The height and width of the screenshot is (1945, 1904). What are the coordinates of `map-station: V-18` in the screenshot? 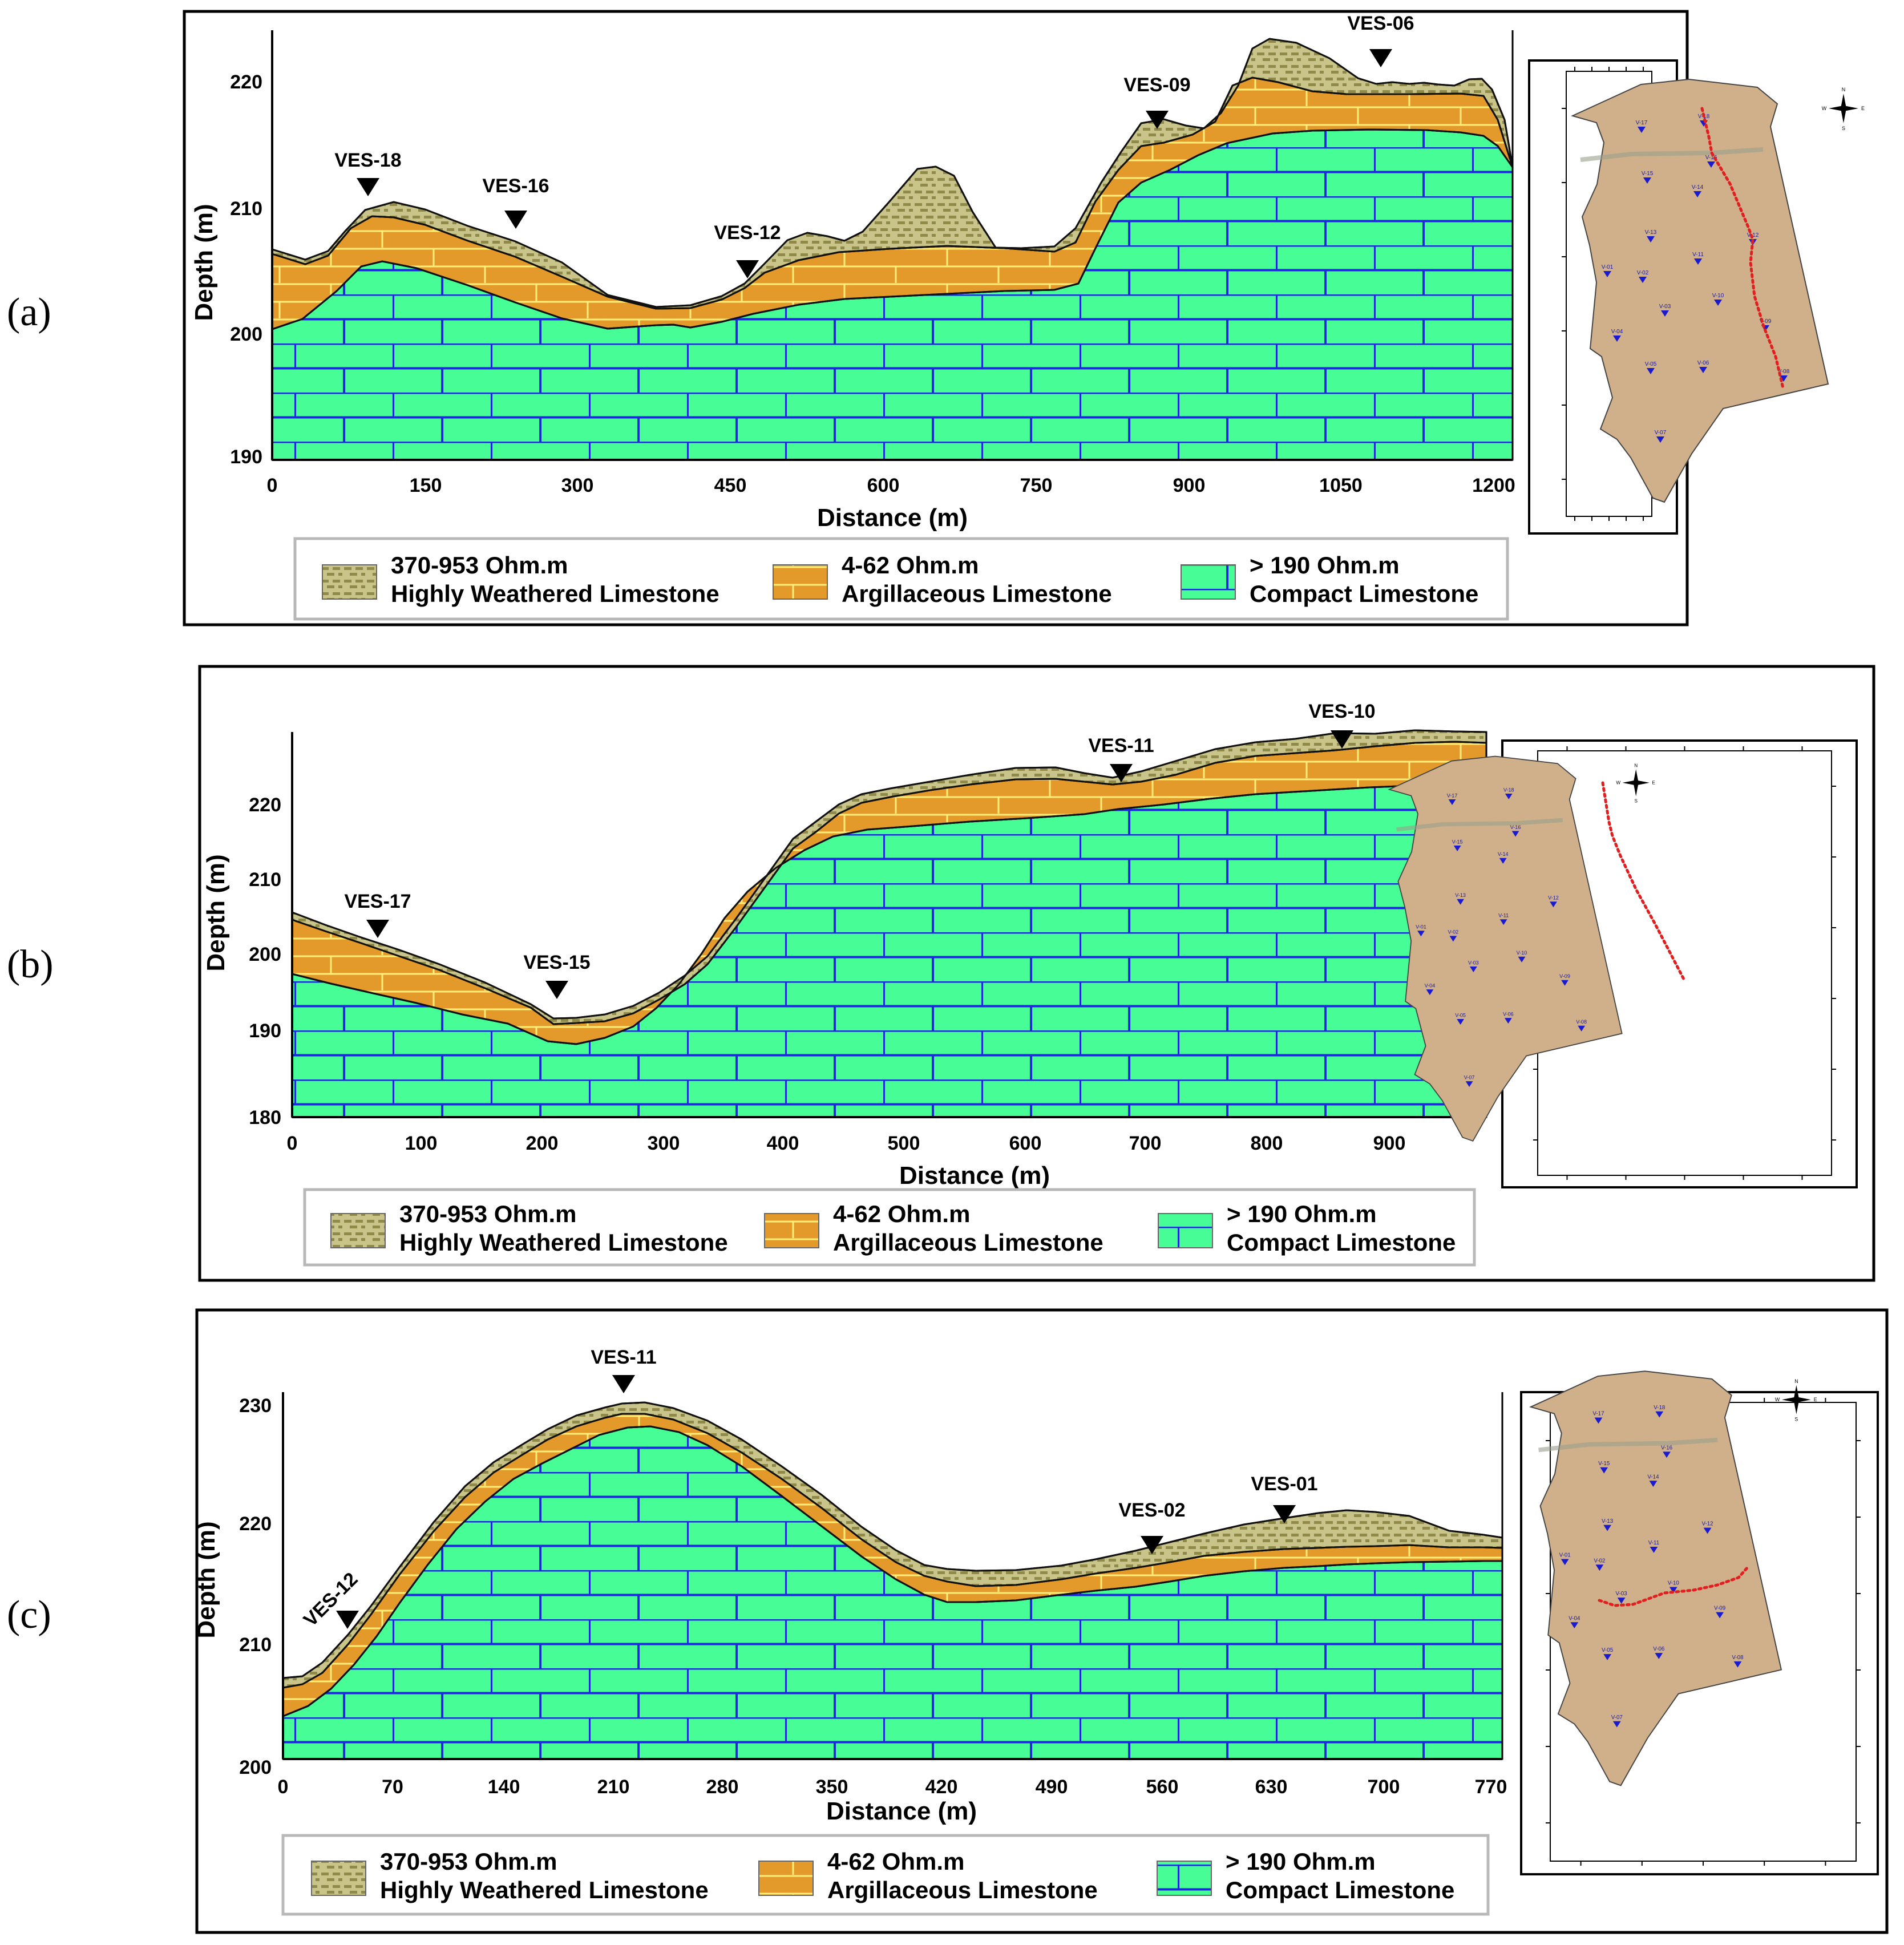 It's located at (1508, 793).